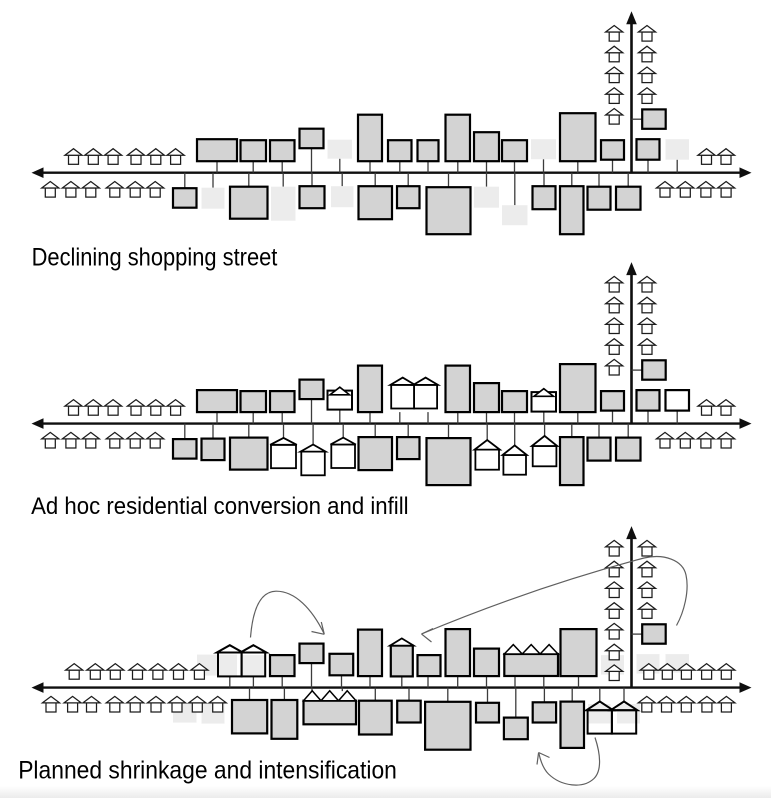  What do you see at coordinates (155, 257) in the screenshot?
I see `svg-text: Declining shopping street` at bounding box center [155, 257].